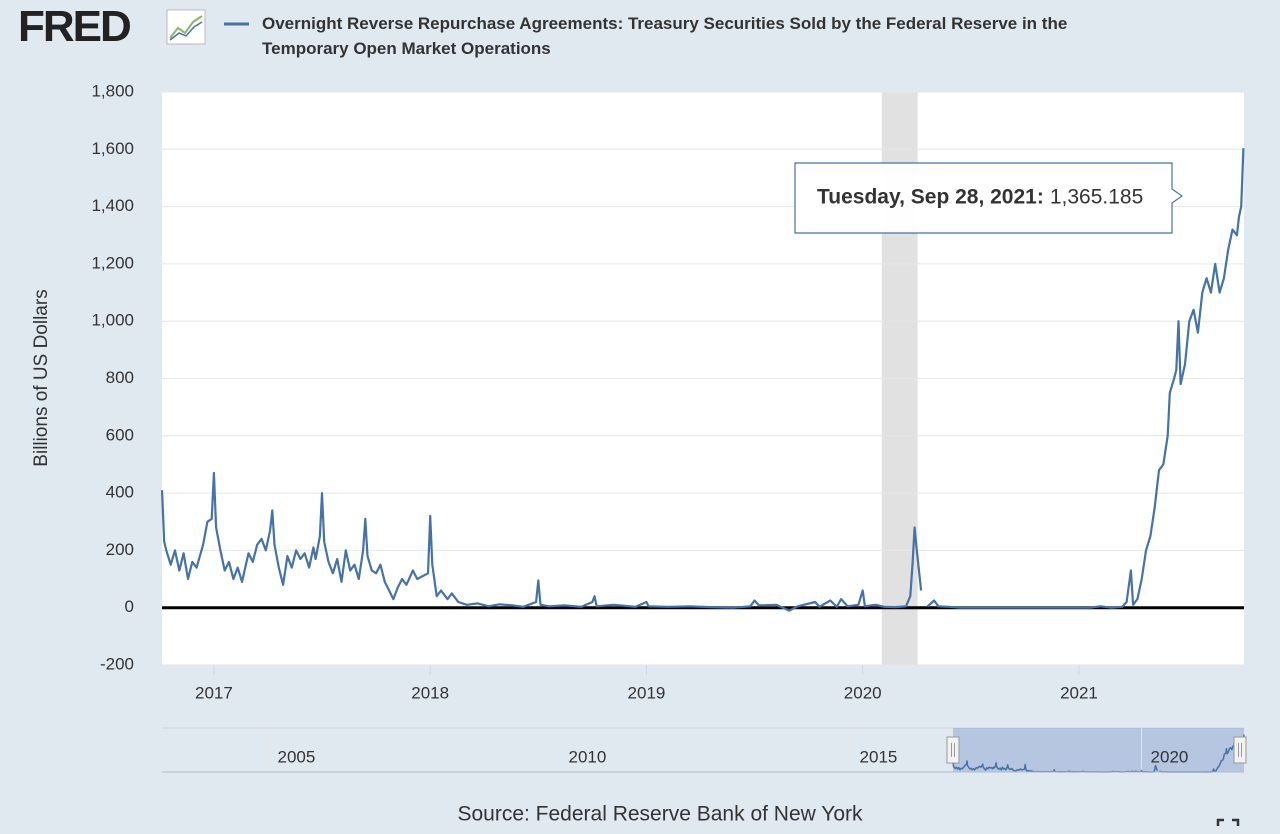 This screenshot has width=1280, height=834. I want to click on y-axis-label: Billions of US Dollars, so click(41, 377).